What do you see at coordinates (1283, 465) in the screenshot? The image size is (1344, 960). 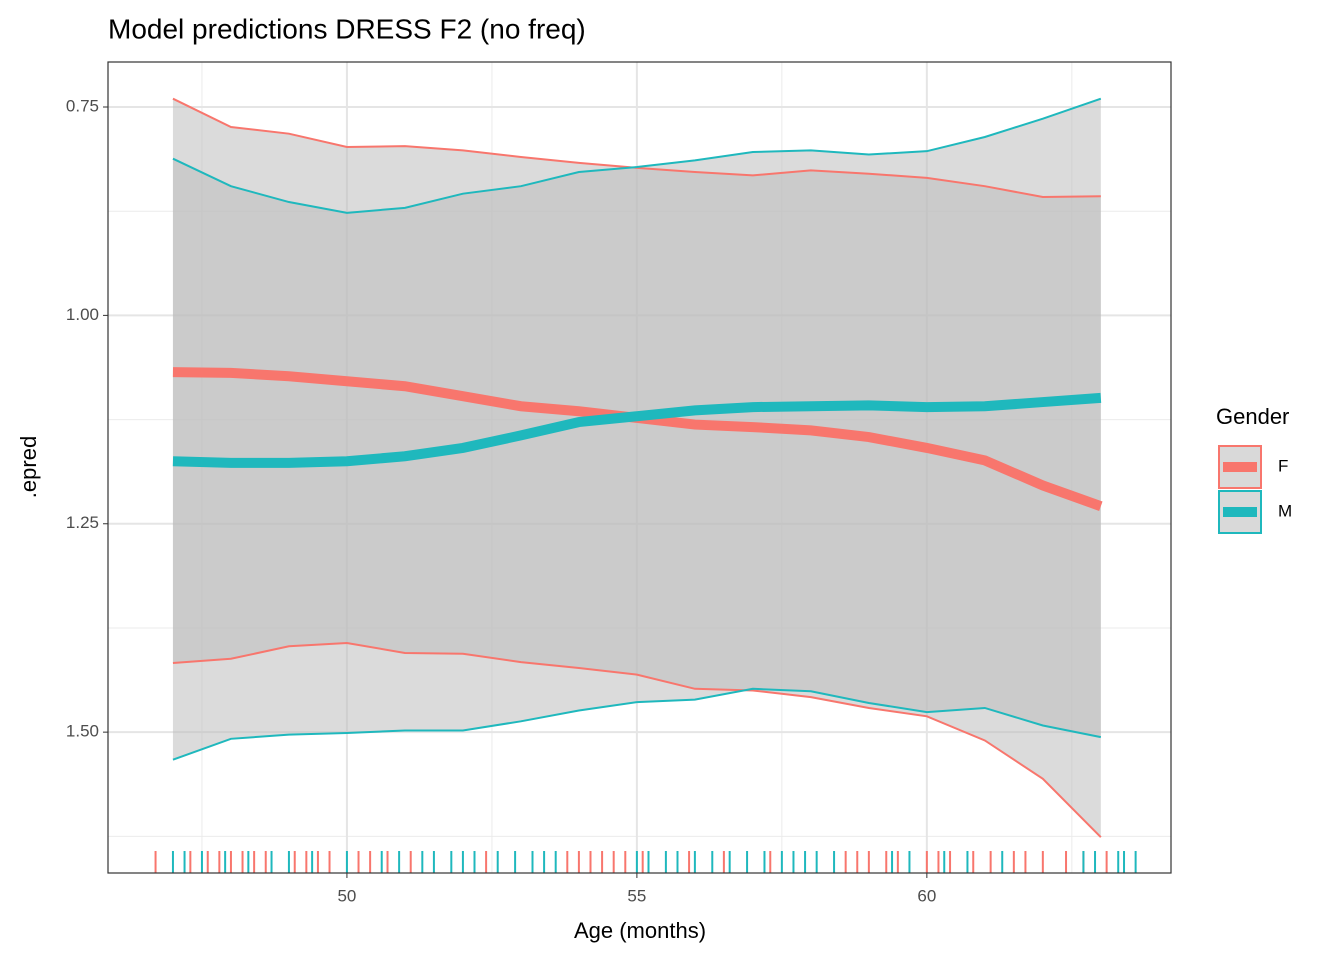 I see `legend-label: F` at bounding box center [1283, 465].